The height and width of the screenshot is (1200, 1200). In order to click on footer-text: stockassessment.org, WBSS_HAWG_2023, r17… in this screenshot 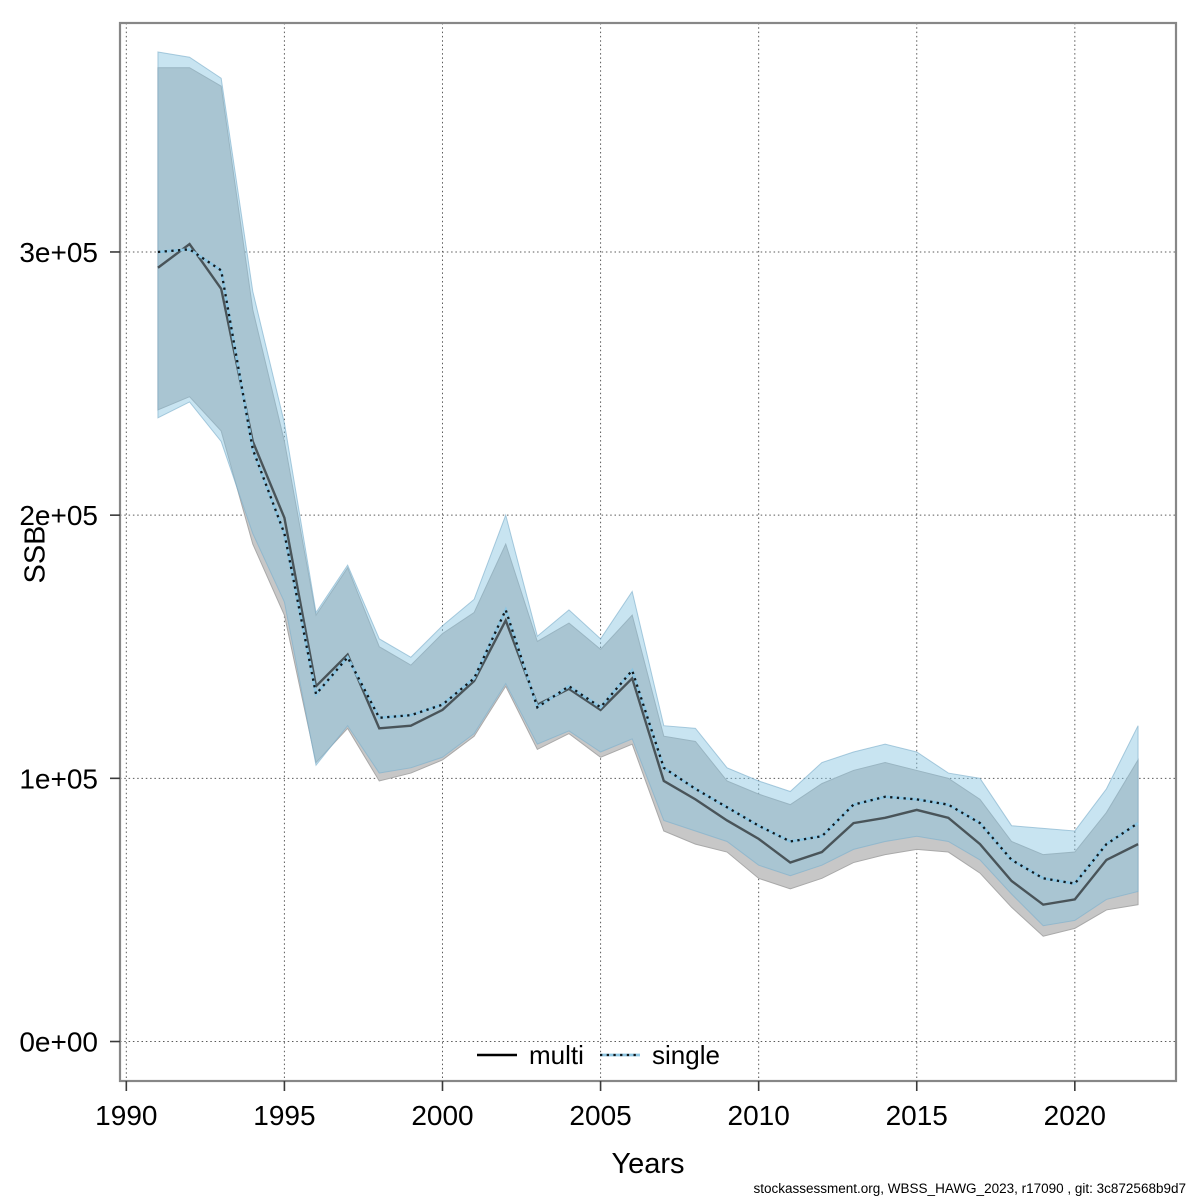, I will do `click(970, 1188)`.